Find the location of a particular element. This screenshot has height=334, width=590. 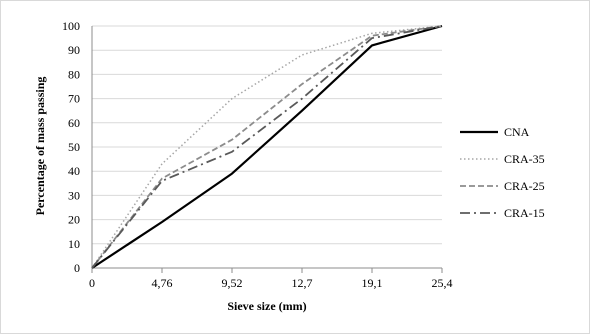

y-axis-title: Percentage of mass passing is located at coordinates (40, 146).